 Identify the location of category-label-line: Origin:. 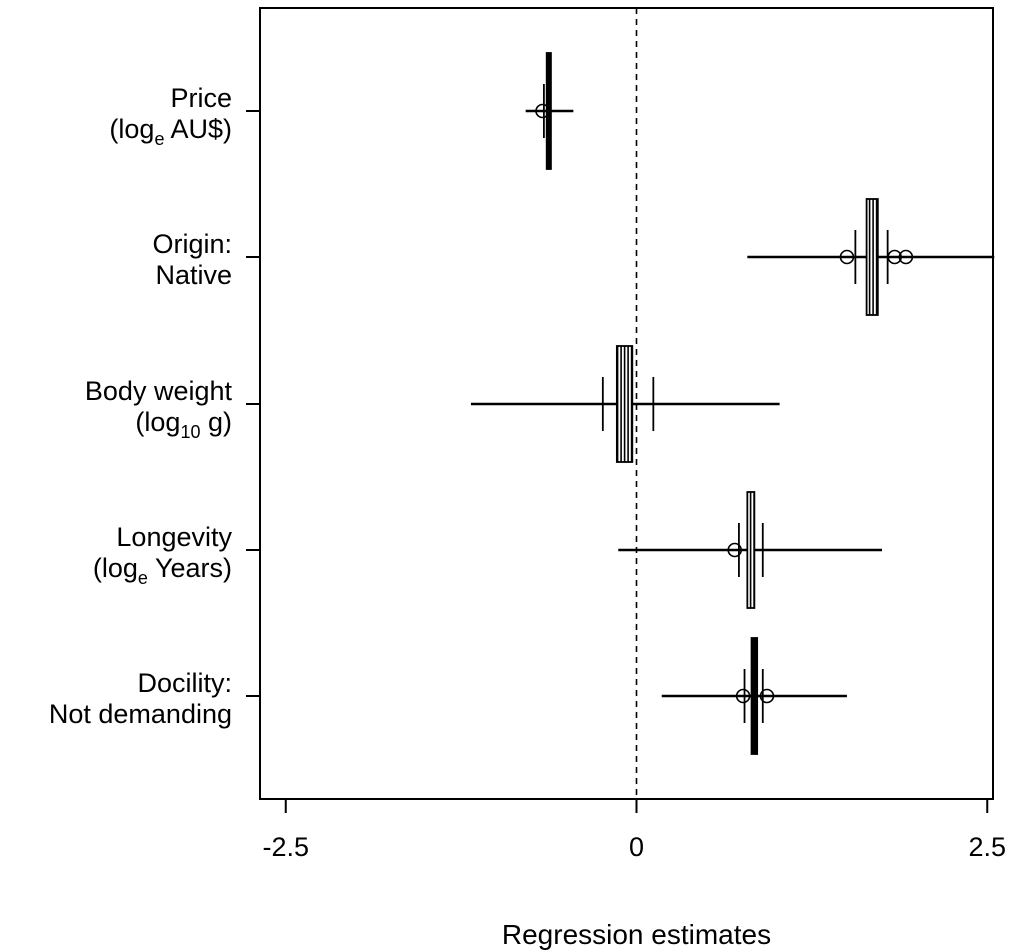
(192, 244).